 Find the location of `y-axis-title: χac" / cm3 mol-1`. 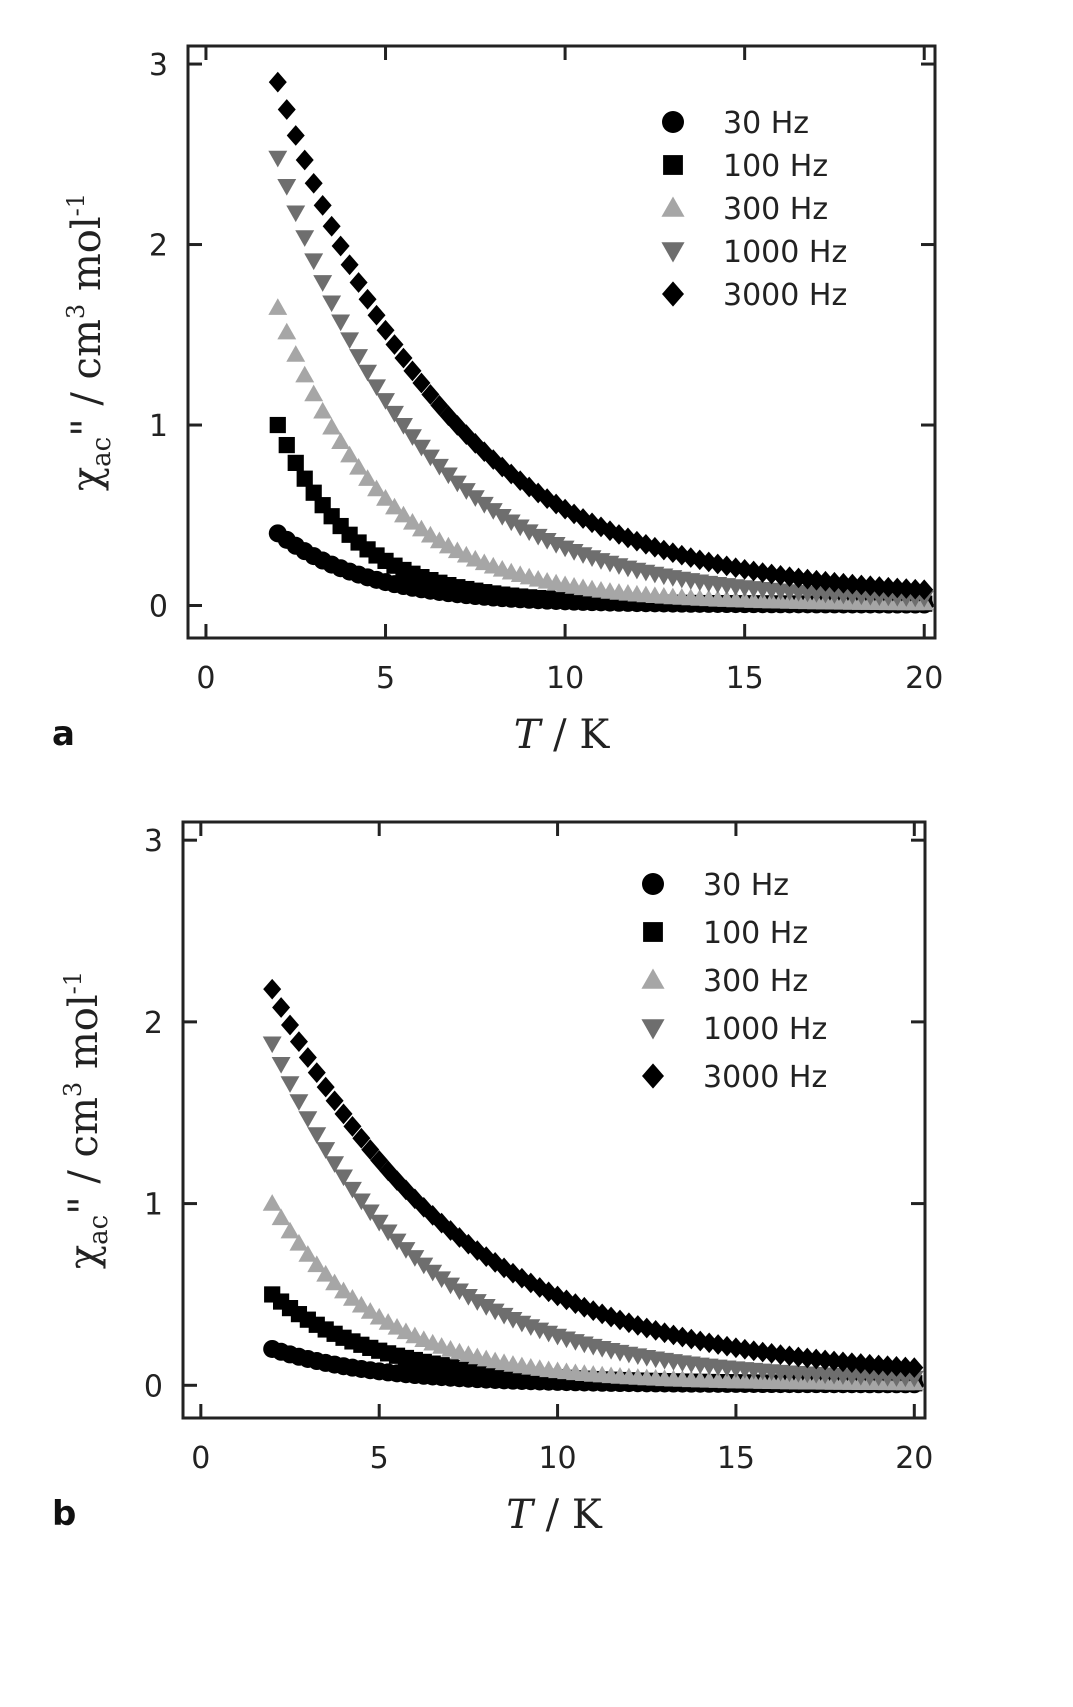

y-axis-title: χac" / cm3 mol-1 is located at coordinates (86, 1120).